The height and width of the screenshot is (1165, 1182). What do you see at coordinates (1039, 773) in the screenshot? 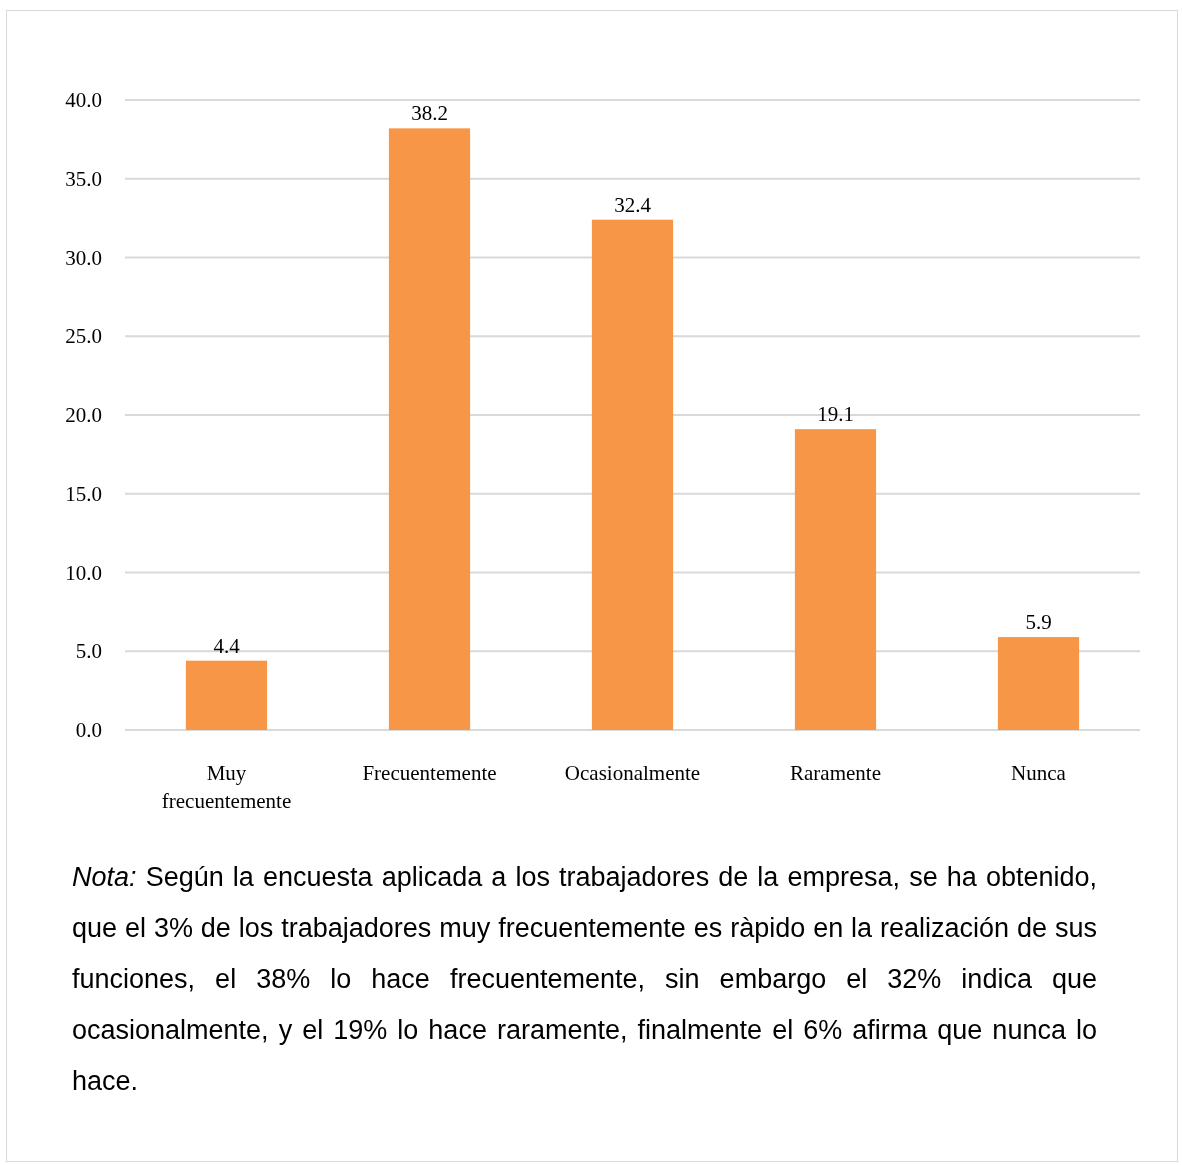
I see `x-tick-label: Nunca` at bounding box center [1039, 773].